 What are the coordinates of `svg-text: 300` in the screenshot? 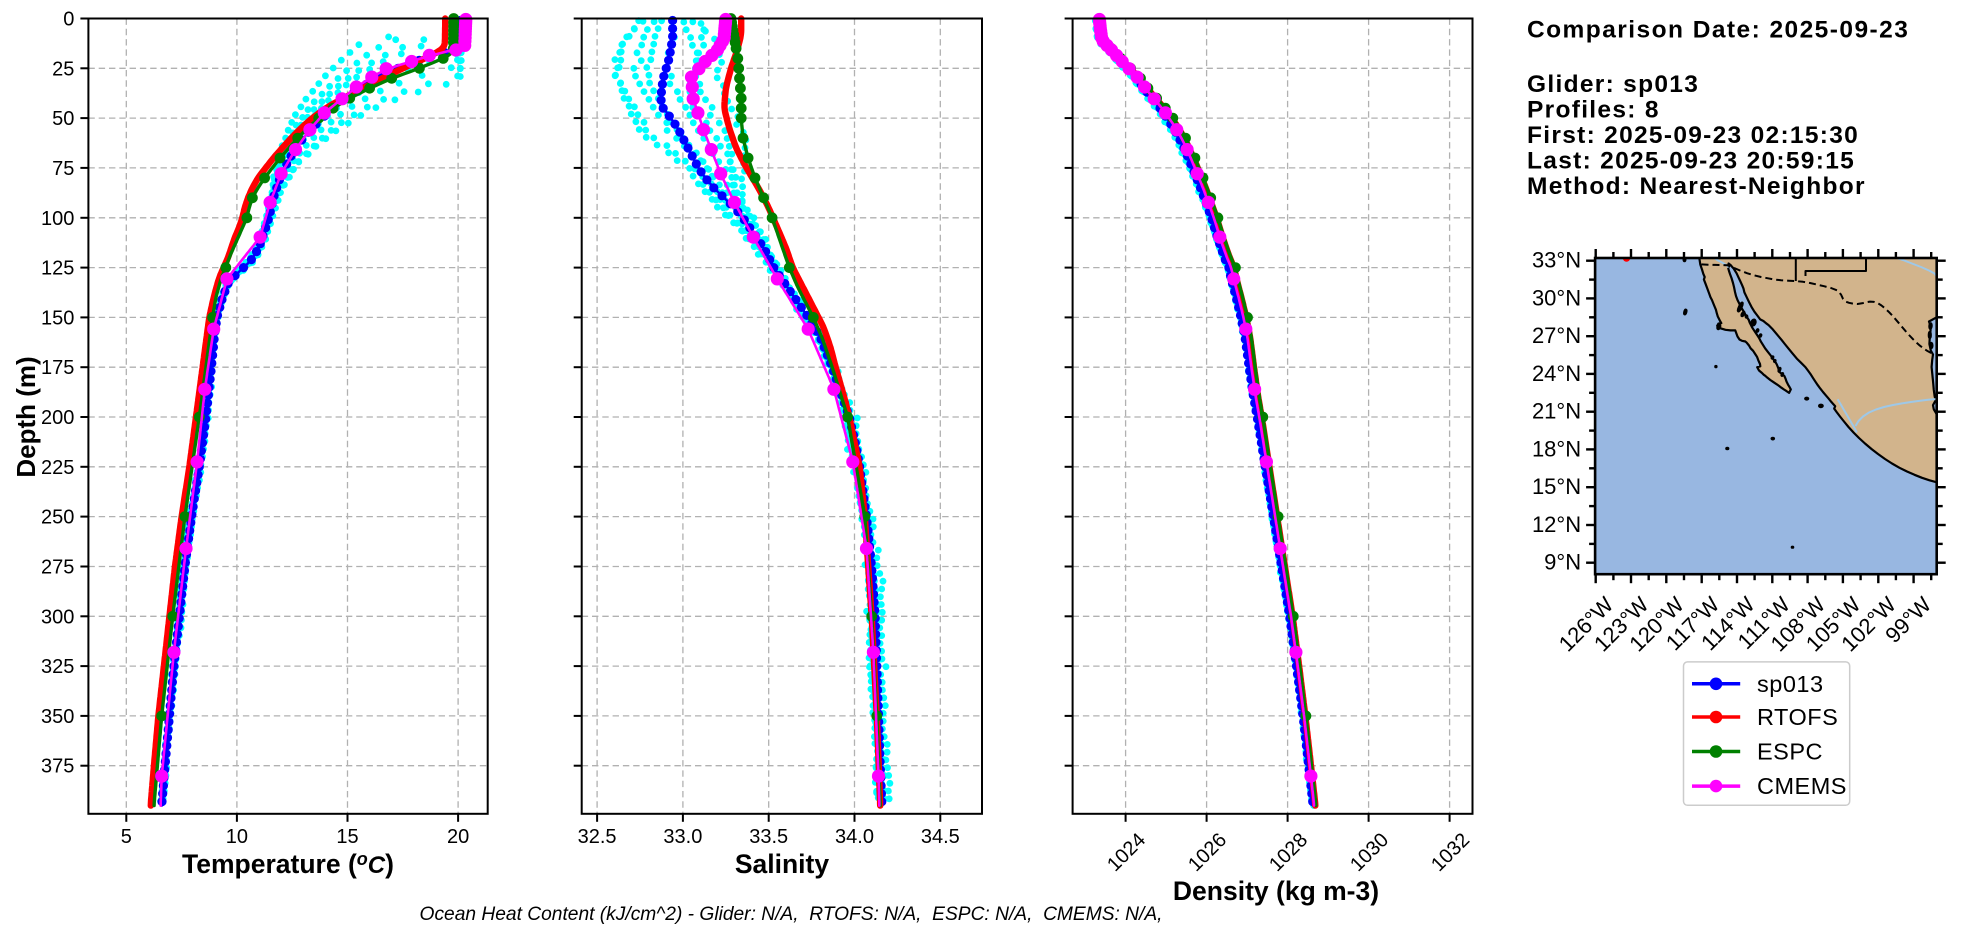 It's located at (57, 617).